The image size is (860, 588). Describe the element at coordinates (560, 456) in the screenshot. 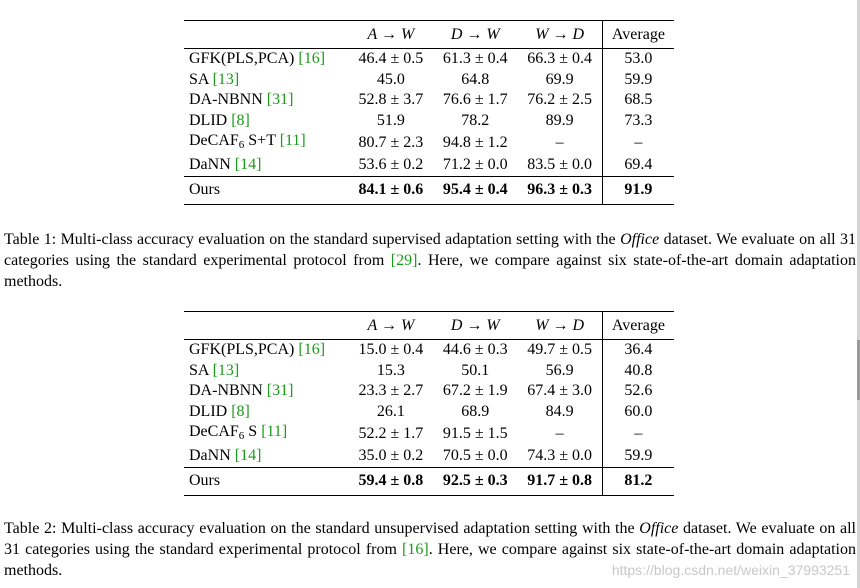

I see `value-cell: 74.3 ± 0.0` at that location.